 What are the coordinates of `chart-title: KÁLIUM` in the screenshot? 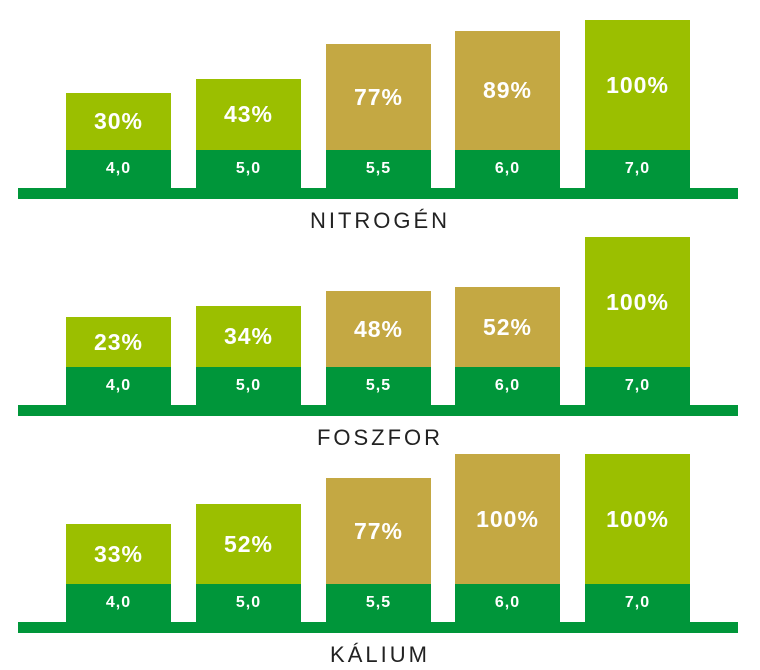 It's located at (380, 654).